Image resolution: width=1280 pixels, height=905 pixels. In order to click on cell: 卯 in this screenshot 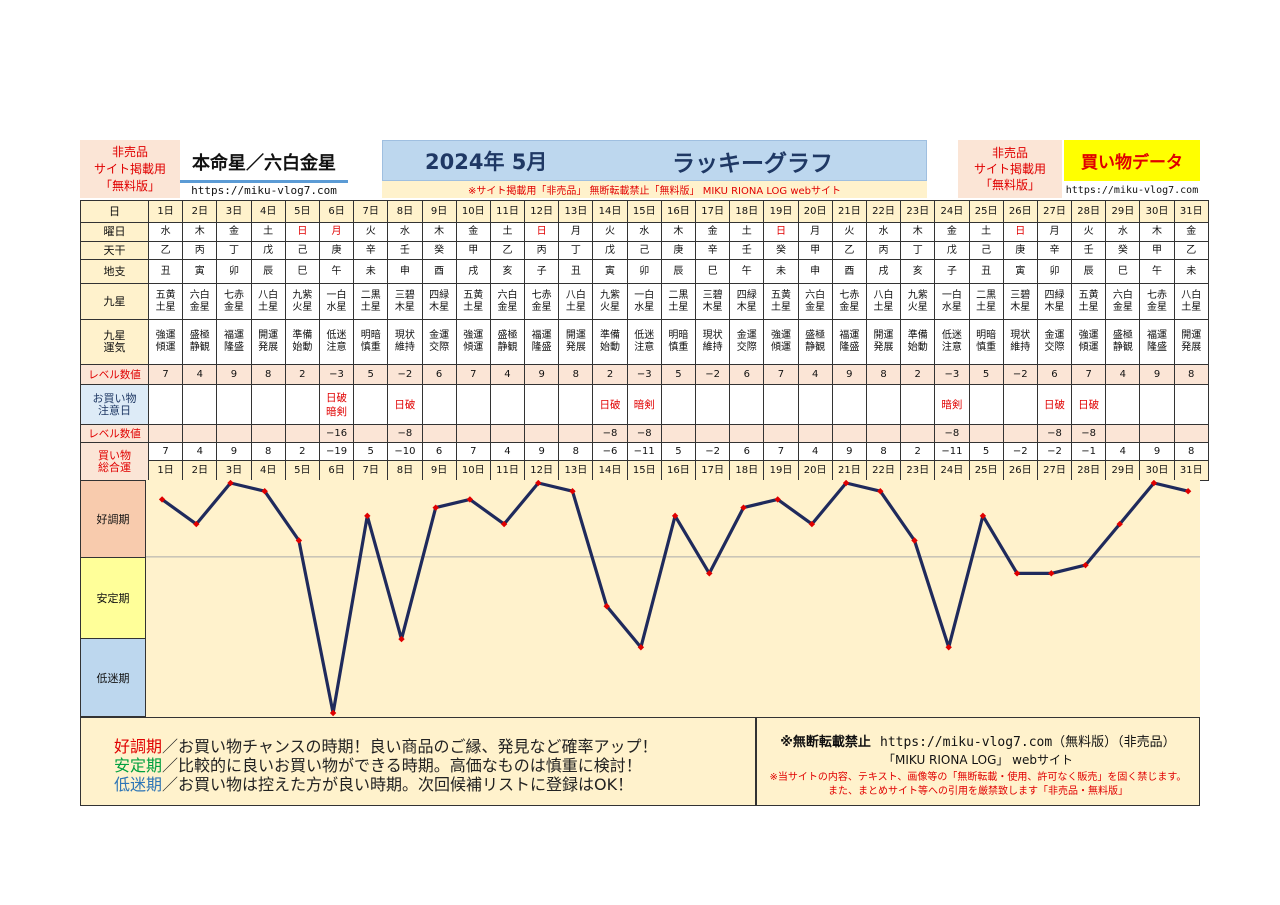, I will do `click(234, 271)`.